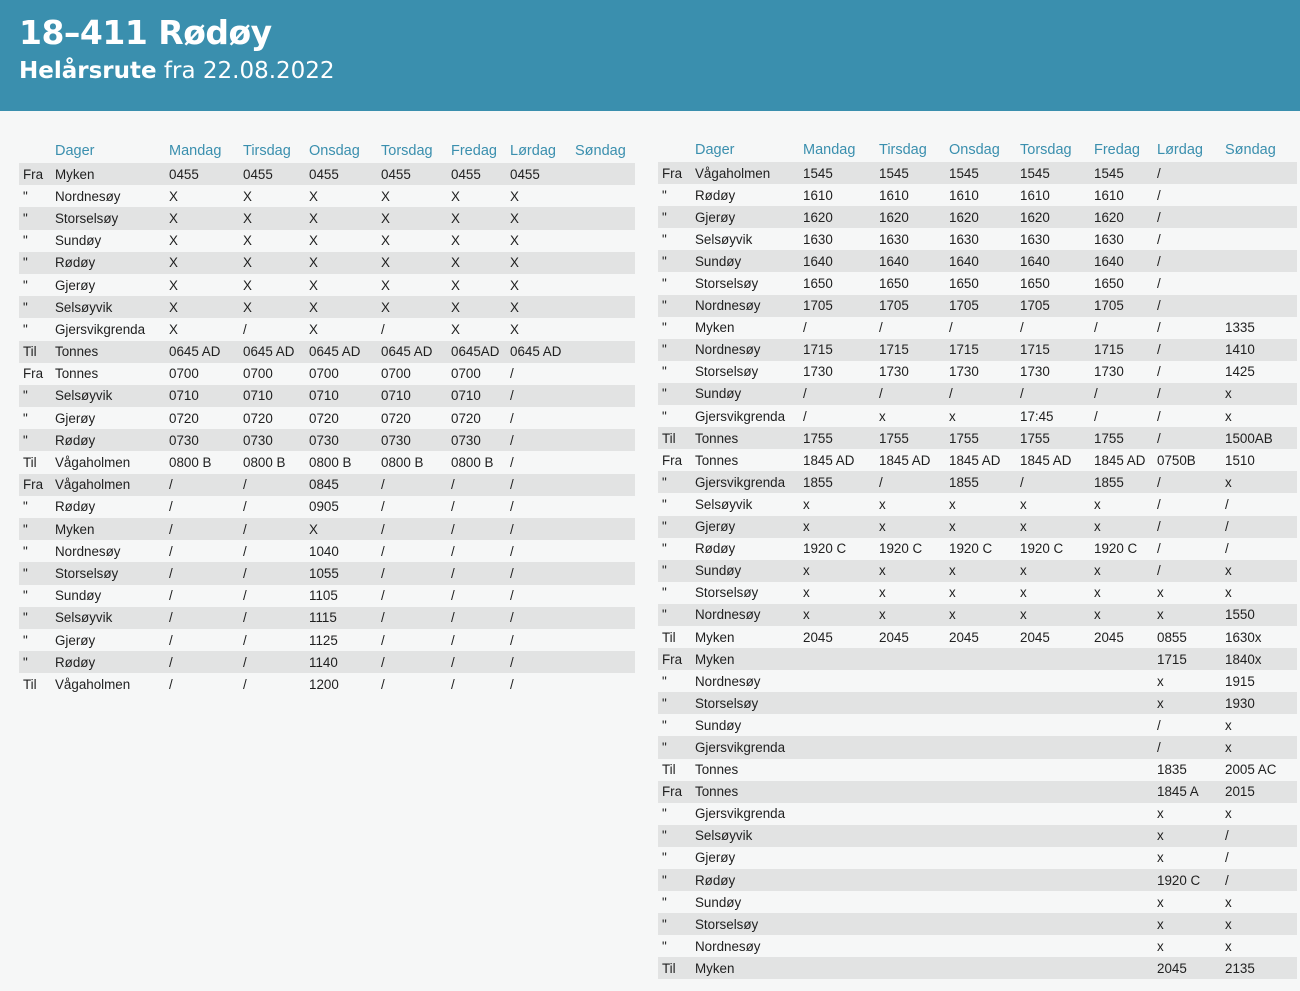  What do you see at coordinates (1172, 637) in the screenshot?
I see `time-cell: 0855` at bounding box center [1172, 637].